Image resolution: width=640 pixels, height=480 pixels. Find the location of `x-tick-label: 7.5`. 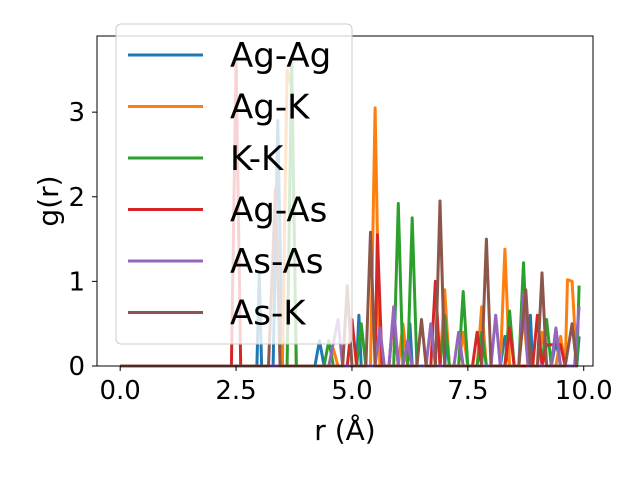

x-tick-label: 7.5 is located at coordinates (467, 391).